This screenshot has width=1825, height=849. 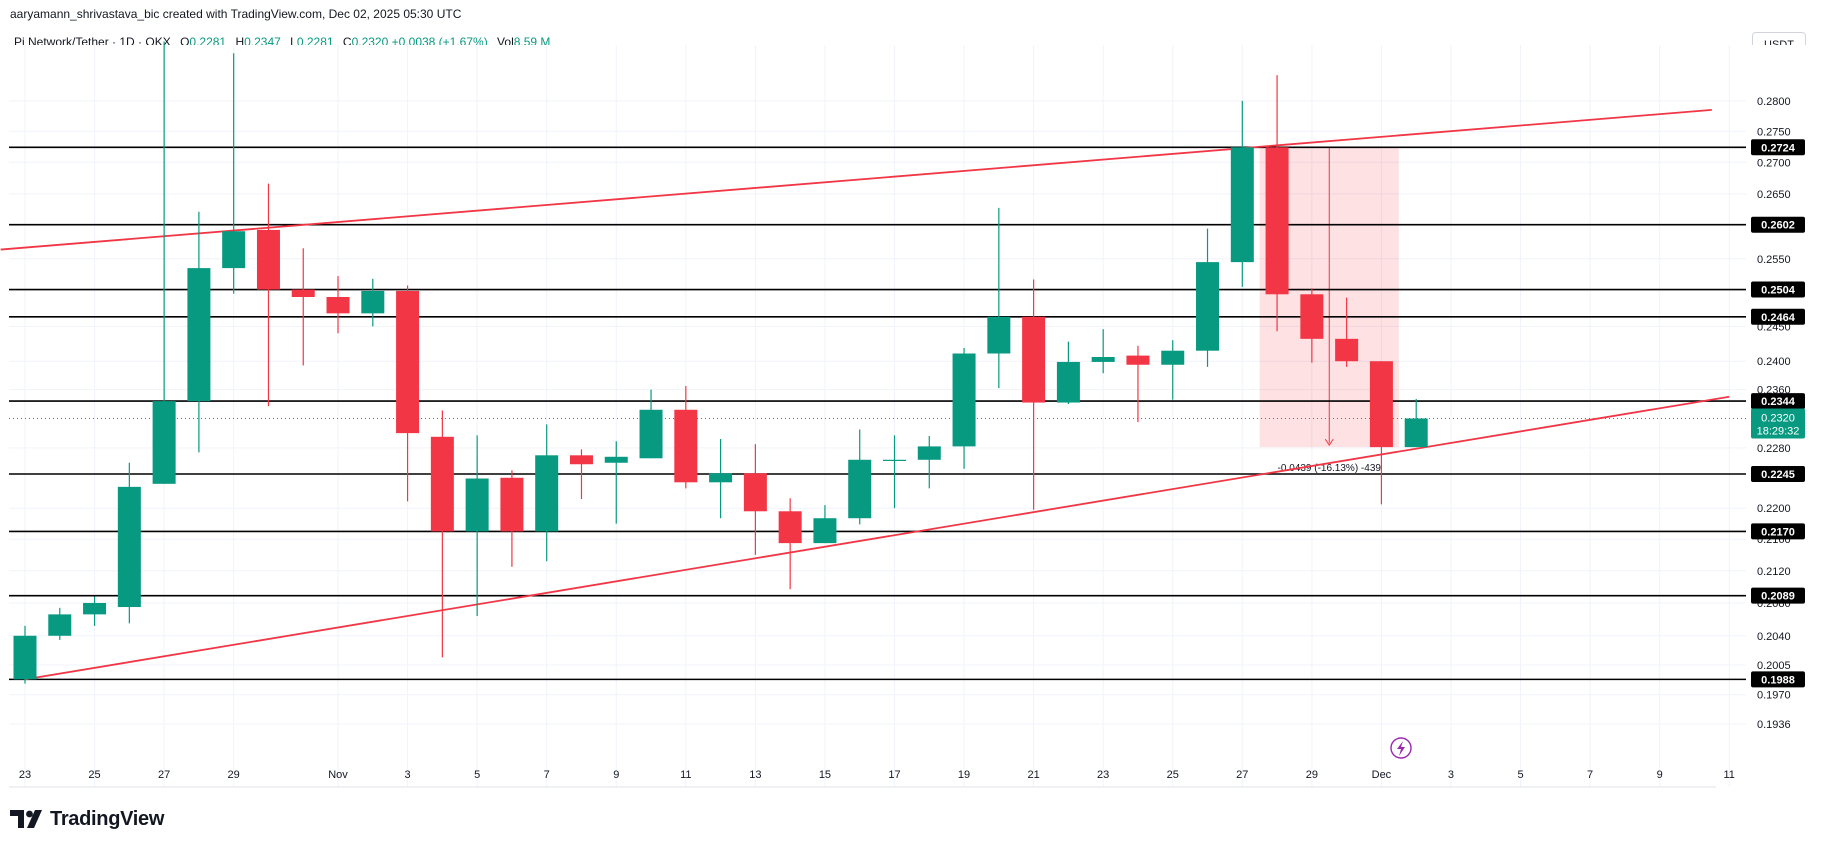 I want to click on tradingview-logo: TradingView, so click(x=87, y=819).